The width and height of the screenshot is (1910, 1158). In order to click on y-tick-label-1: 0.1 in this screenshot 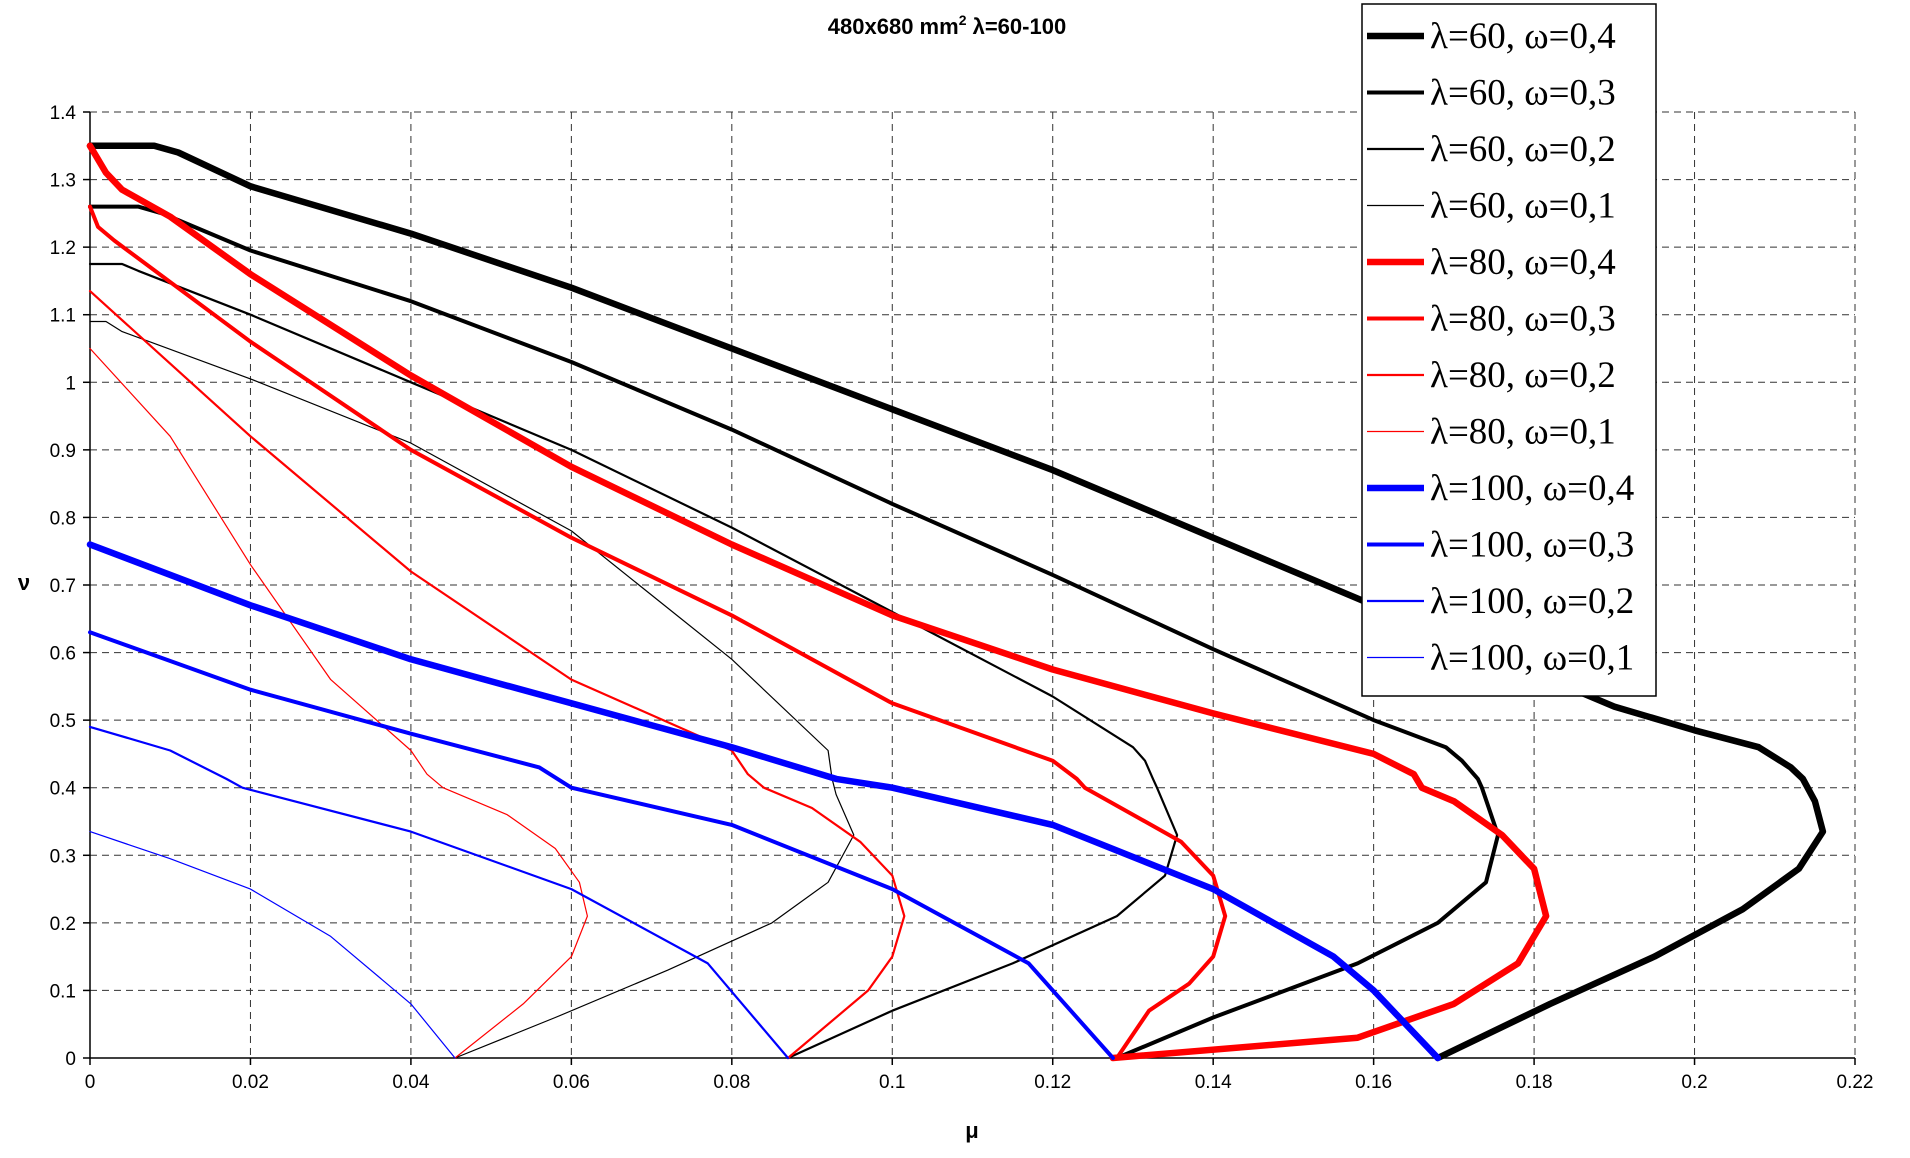, I will do `click(63, 991)`.